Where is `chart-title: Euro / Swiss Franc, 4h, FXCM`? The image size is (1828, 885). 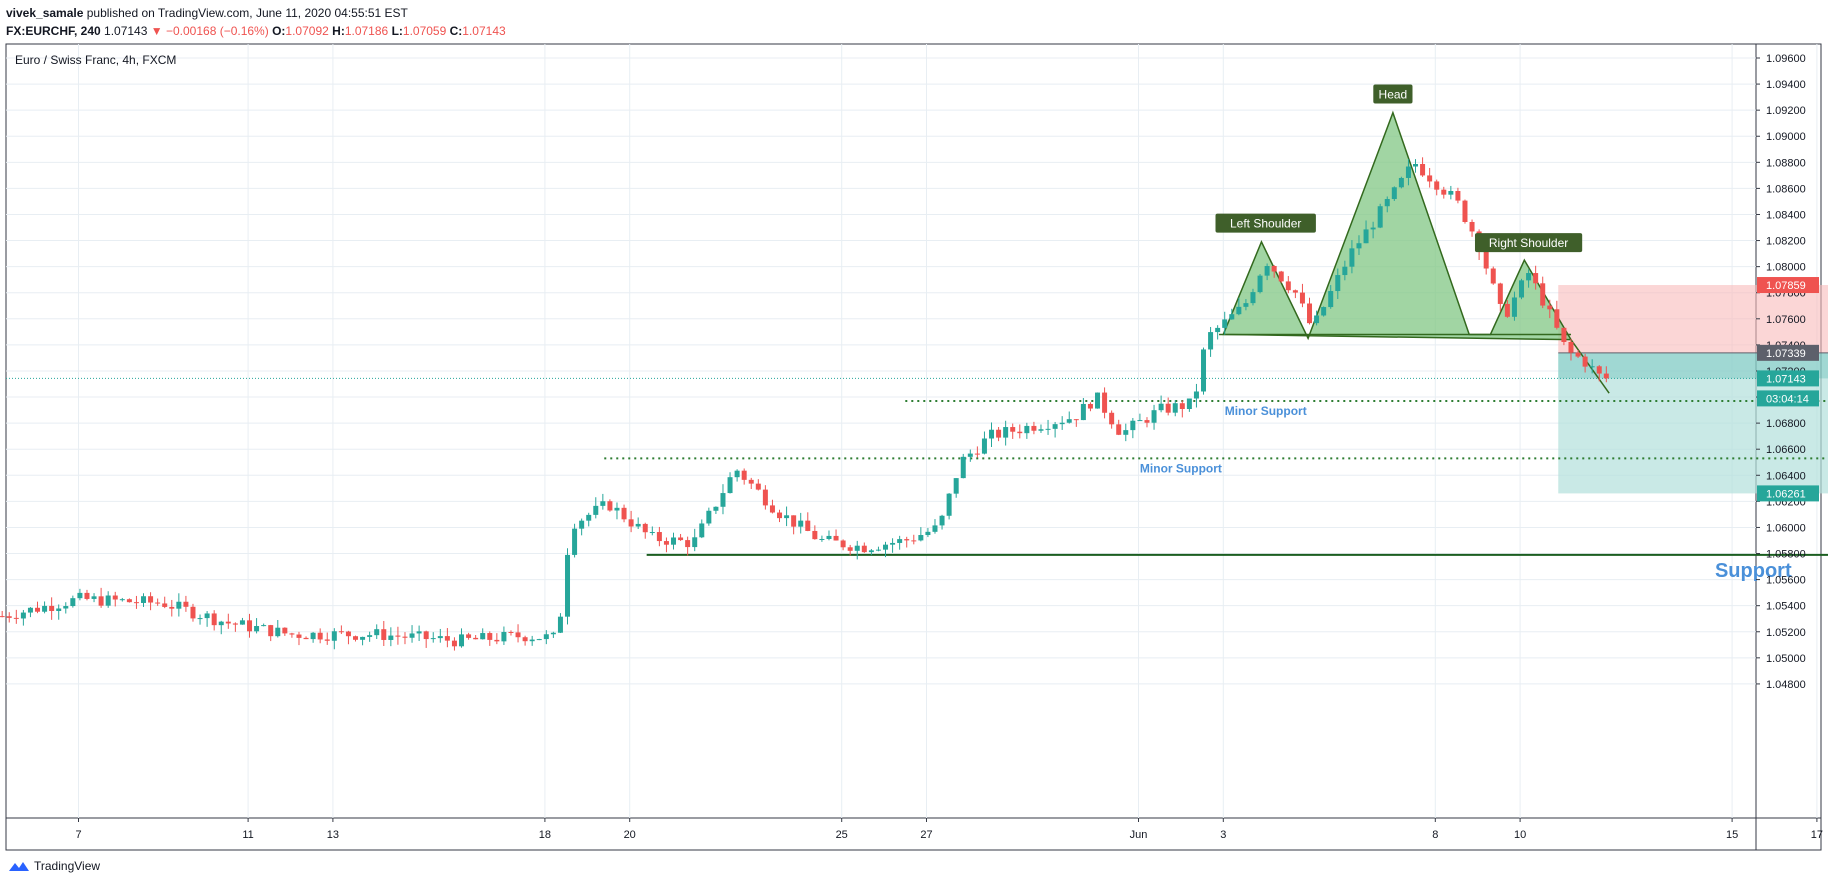
chart-title: Euro / Swiss Franc, 4h, FXCM is located at coordinates (95, 60).